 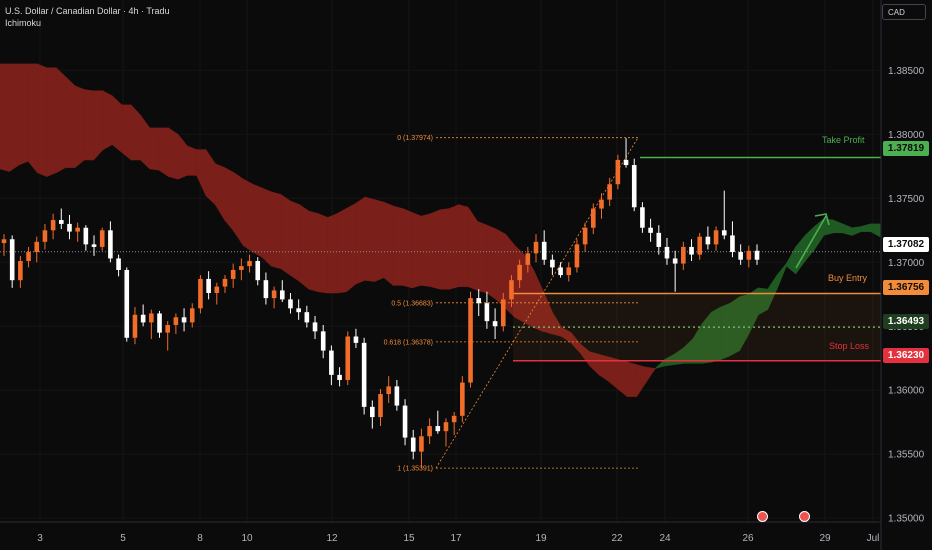 I want to click on stop-loss-price-label: 1.36230, so click(x=906, y=355).